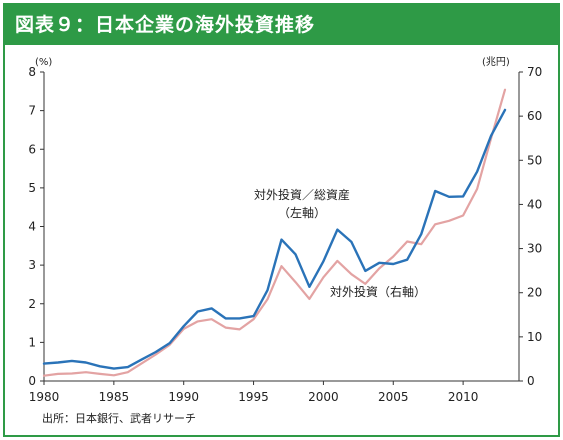  What do you see at coordinates (323, 397) in the screenshot?
I see `x-tick-label: 2000` at bounding box center [323, 397].